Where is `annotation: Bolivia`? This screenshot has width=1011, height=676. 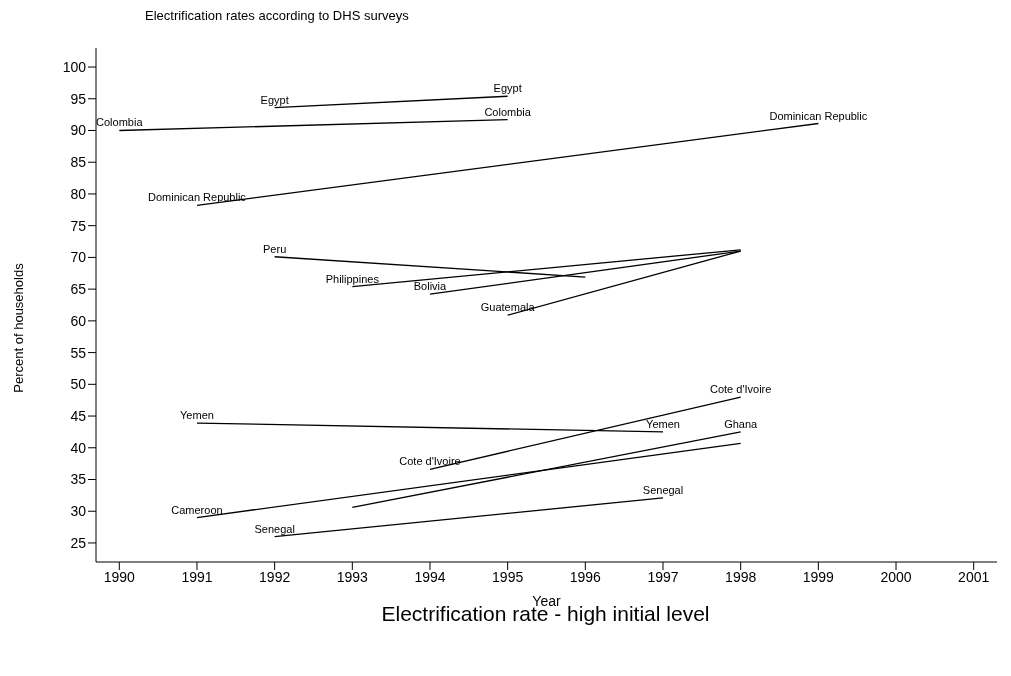
annotation: Bolivia is located at coordinates (430, 286).